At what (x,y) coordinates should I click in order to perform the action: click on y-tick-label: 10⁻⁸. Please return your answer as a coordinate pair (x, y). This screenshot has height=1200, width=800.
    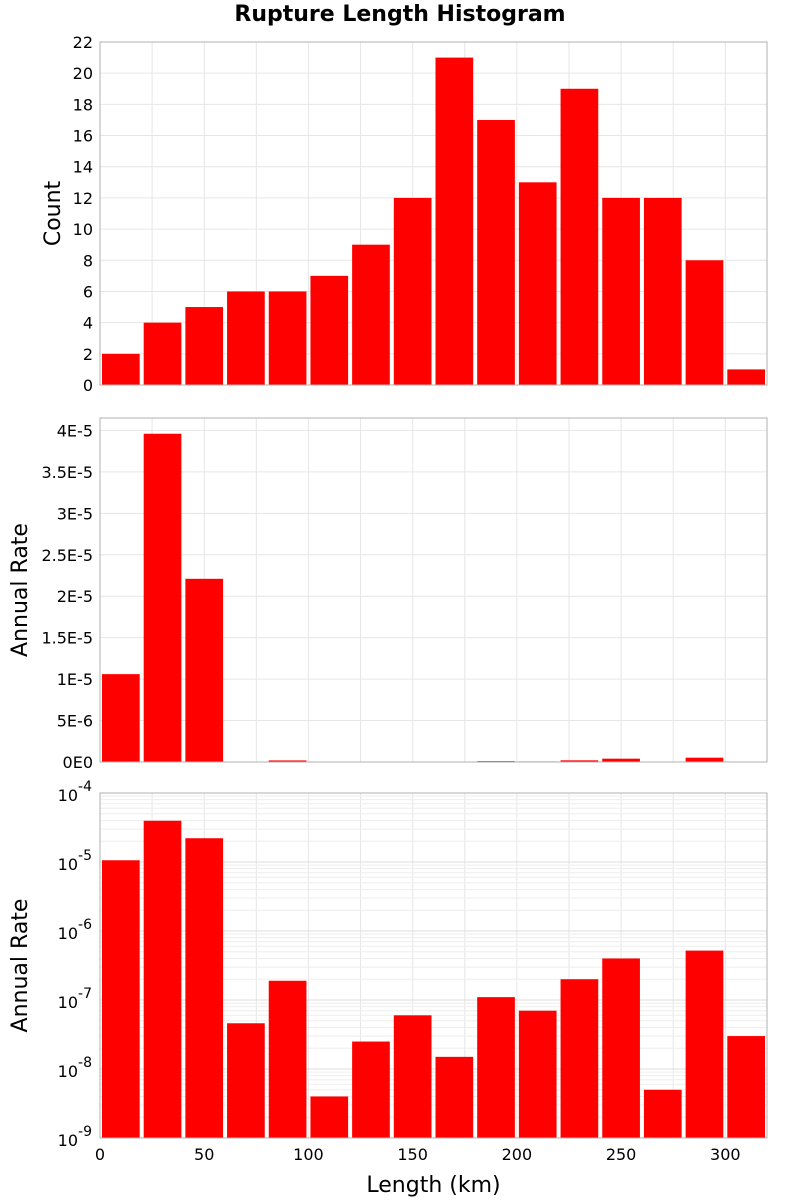
    Looking at the image, I should click on (75, 1068).